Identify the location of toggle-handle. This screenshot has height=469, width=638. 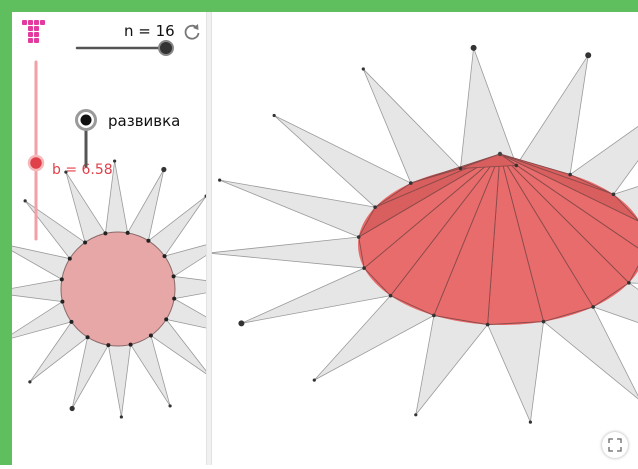
(86, 120).